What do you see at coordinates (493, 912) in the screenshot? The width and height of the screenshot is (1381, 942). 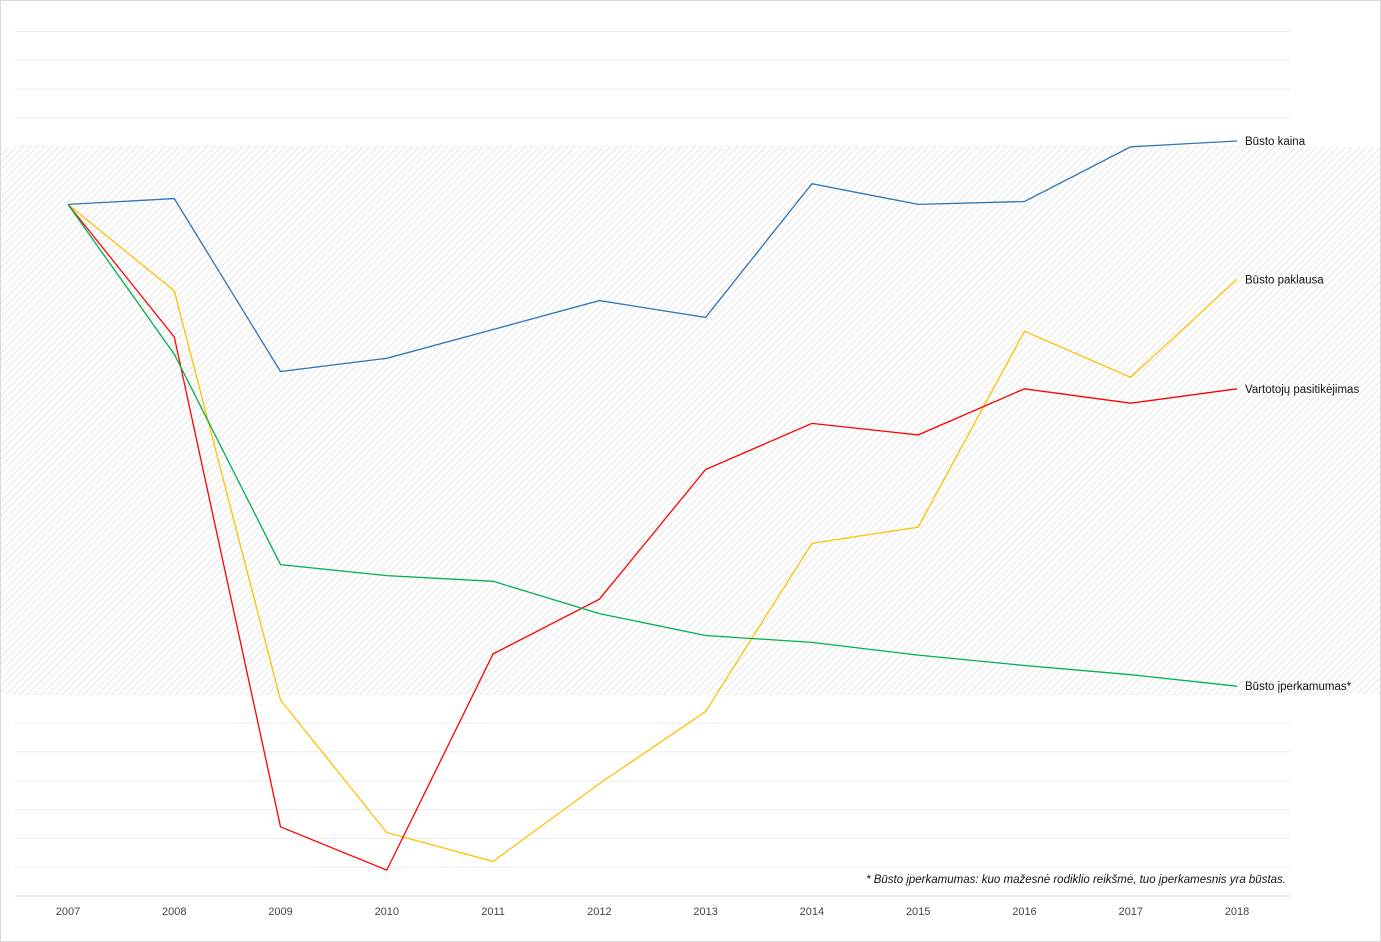 I see `x-tick-label: 2011` at bounding box center [493, 912].